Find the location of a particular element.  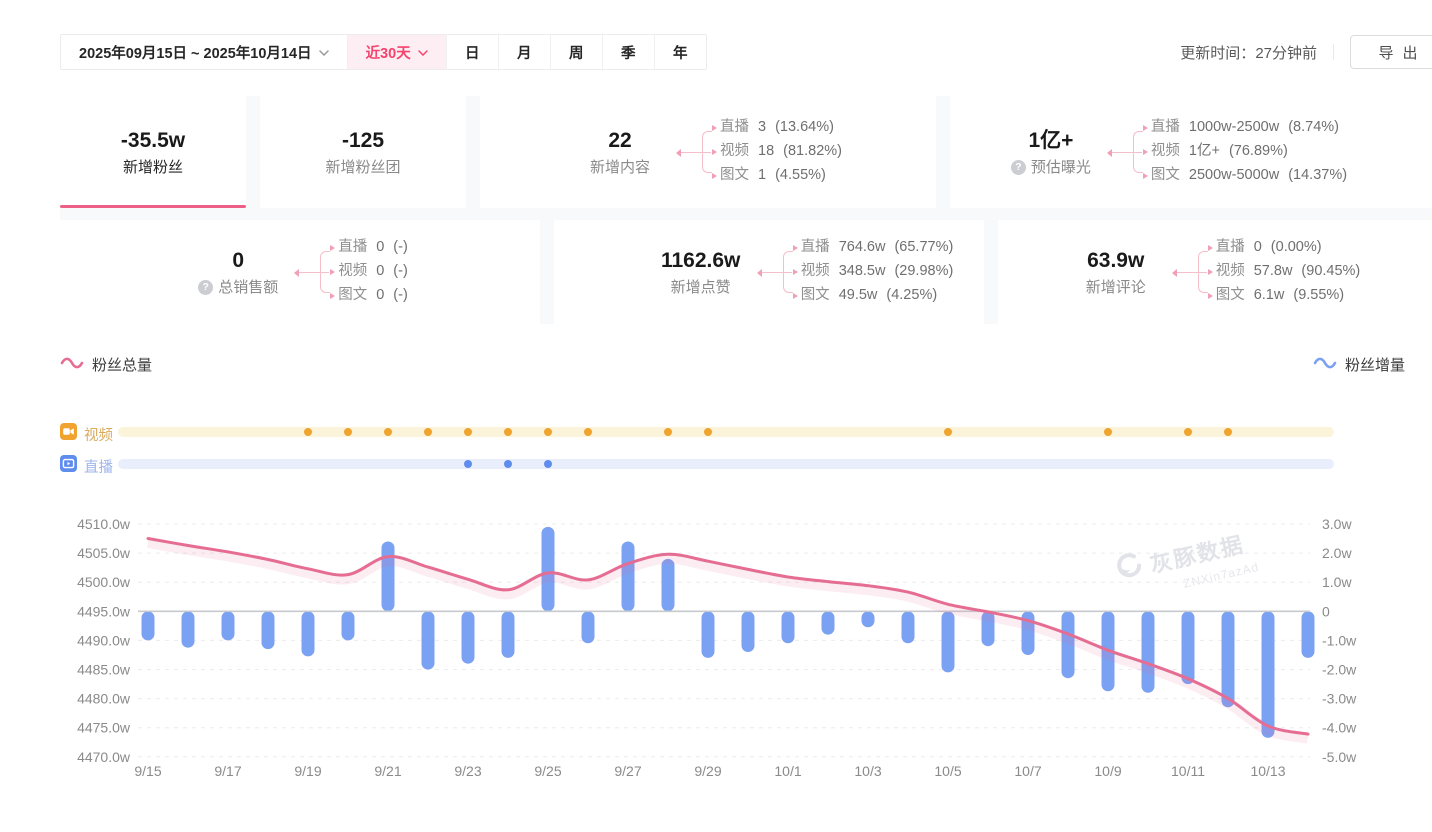

breakdown-row-live: 直播 764.6w (65.77%) is located at coordinates (877, 247).